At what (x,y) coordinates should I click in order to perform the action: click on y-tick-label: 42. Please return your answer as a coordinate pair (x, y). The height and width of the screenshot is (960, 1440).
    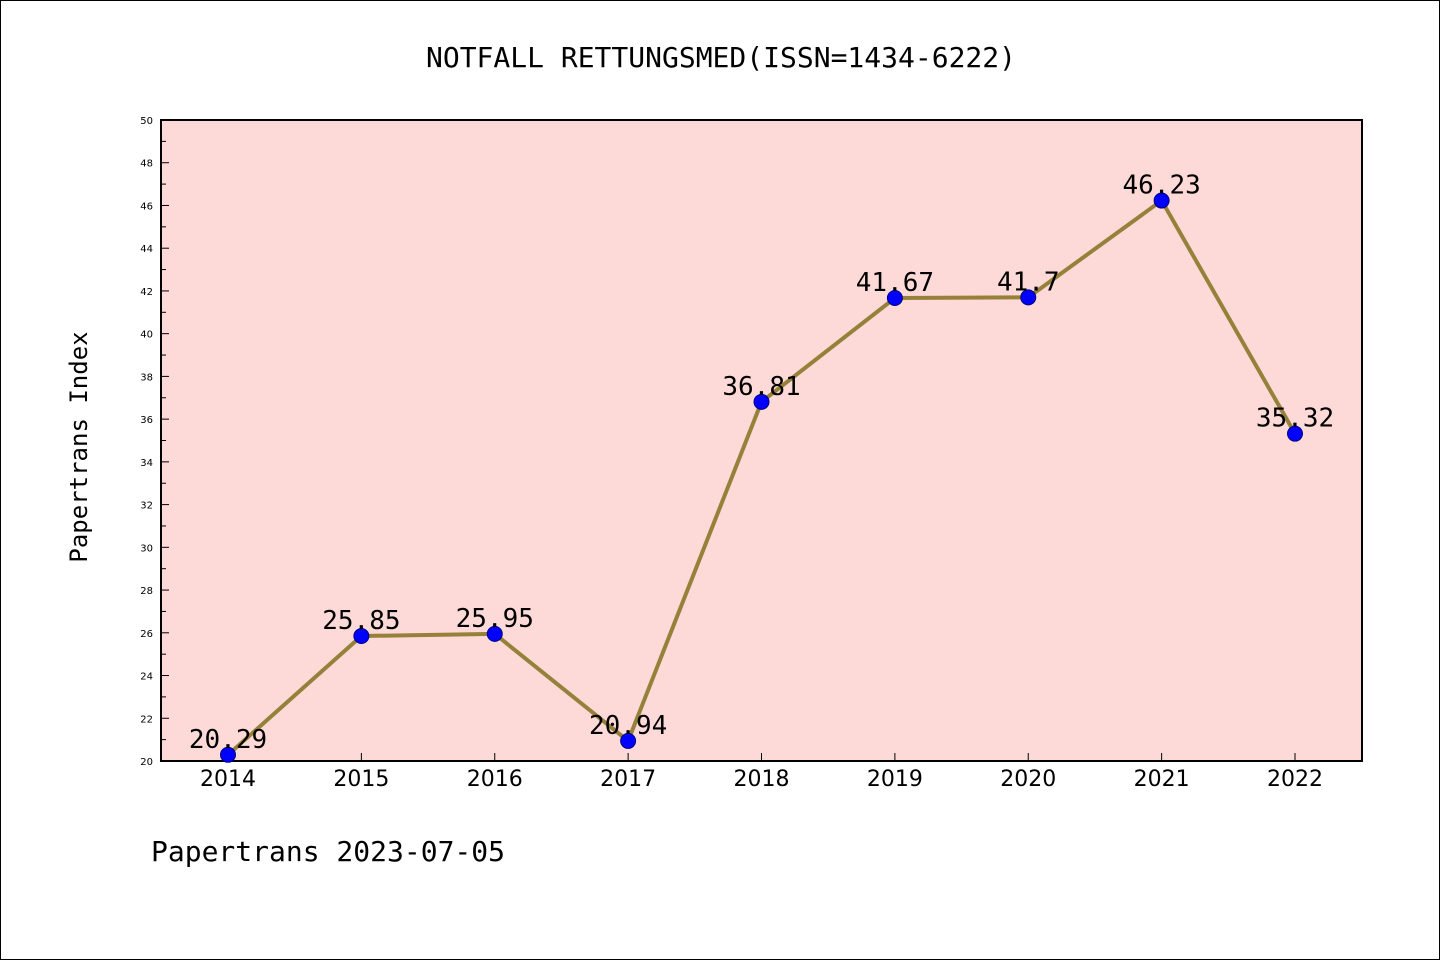
    Looking at the image, I should click on (146, 292).